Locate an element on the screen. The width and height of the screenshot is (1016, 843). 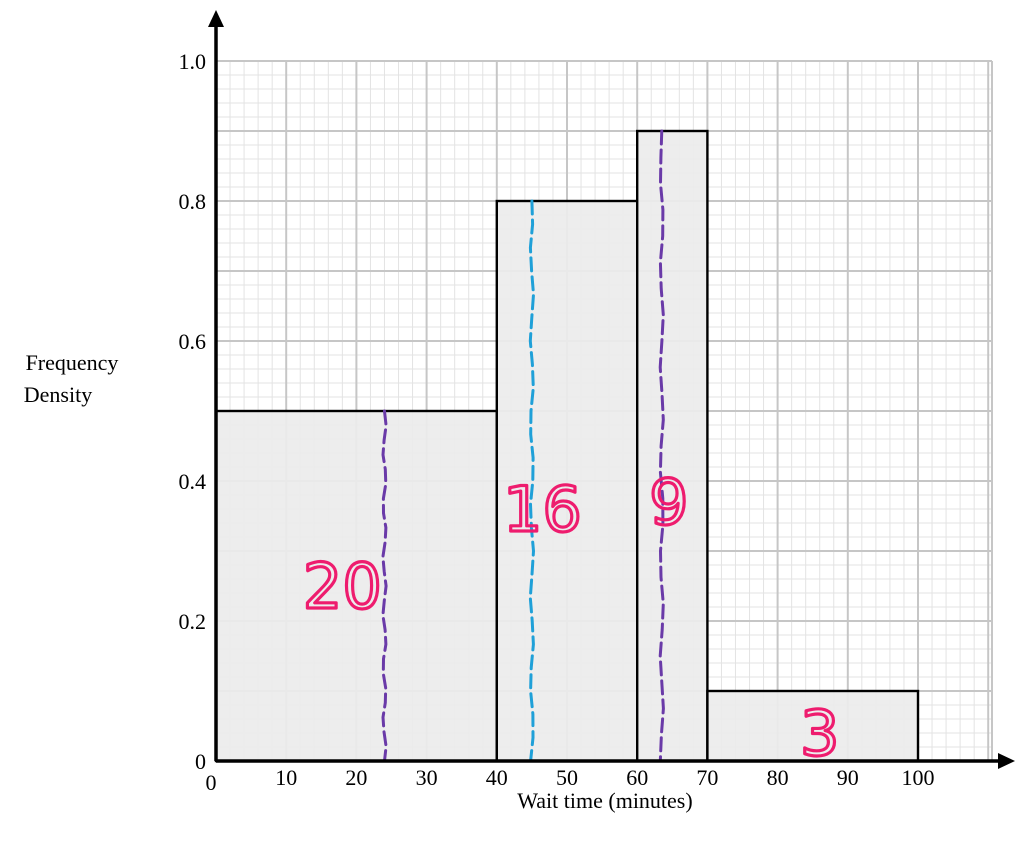
annotation-label-2: 16 is located at coordinates (542, 509).